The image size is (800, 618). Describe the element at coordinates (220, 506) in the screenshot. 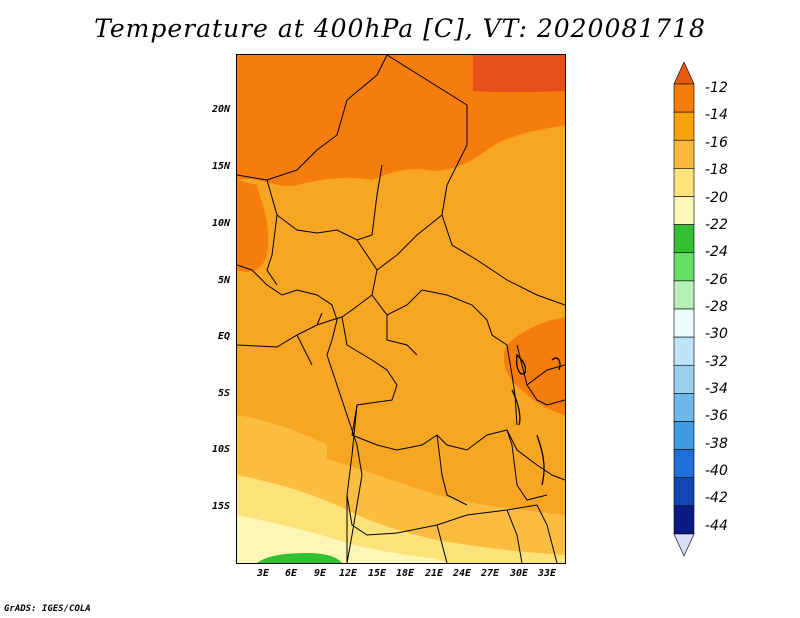

I see `lat-tick-label: 15S` at that location.